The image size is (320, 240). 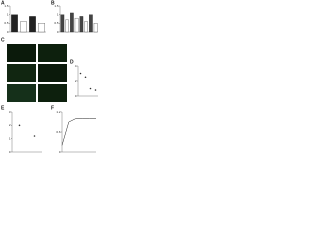 I want to click on line, so click(x=78, y=132).